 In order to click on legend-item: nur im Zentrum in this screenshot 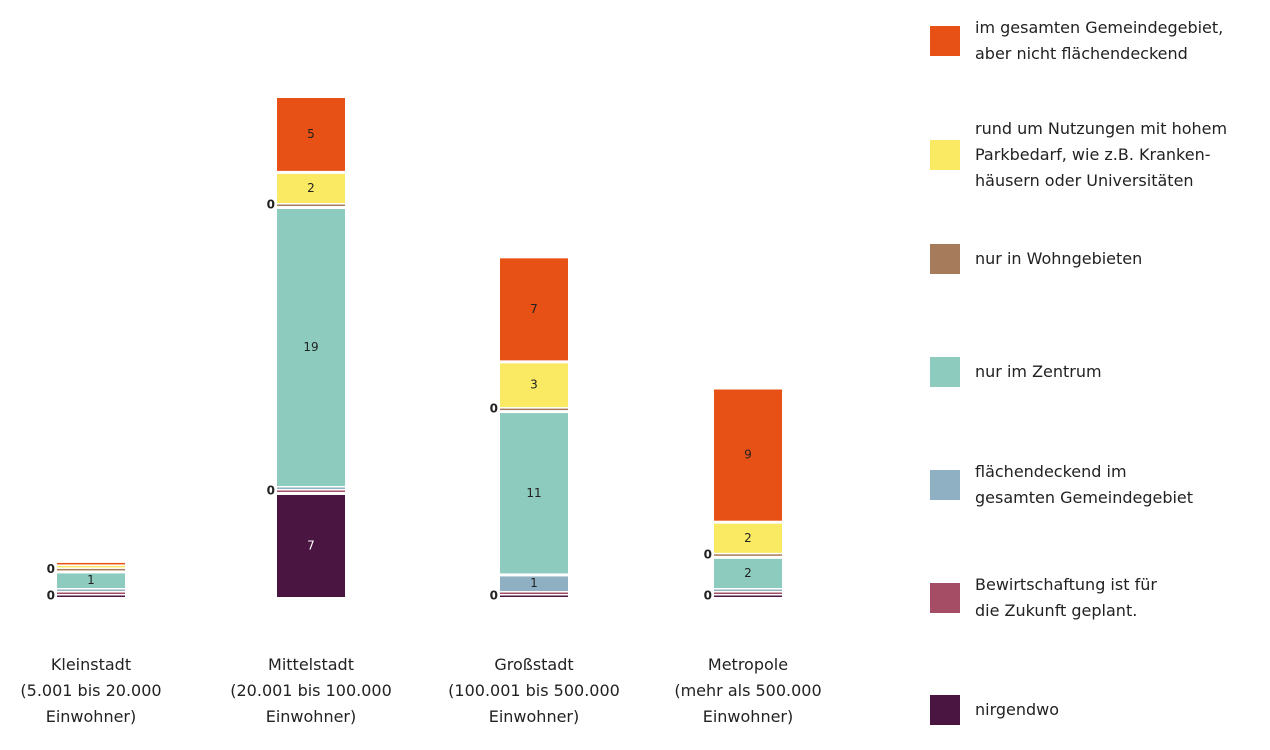, I will do `click(1016, 372)`.